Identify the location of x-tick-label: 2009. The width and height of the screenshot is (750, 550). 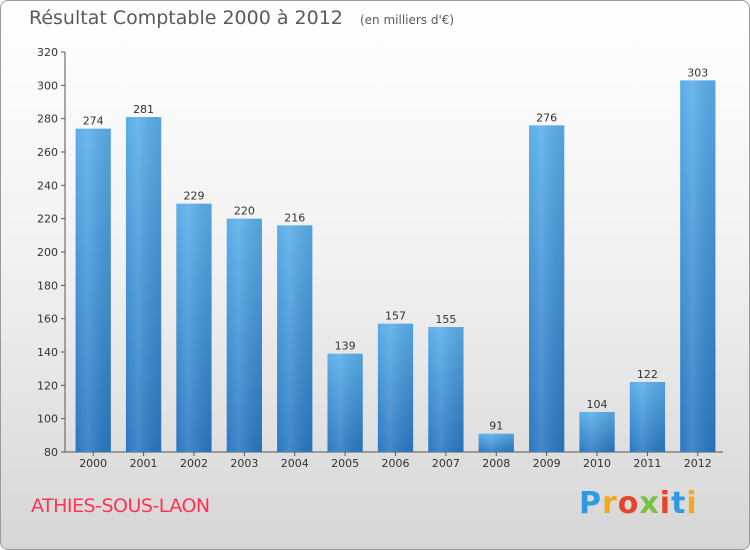
(547, 463).